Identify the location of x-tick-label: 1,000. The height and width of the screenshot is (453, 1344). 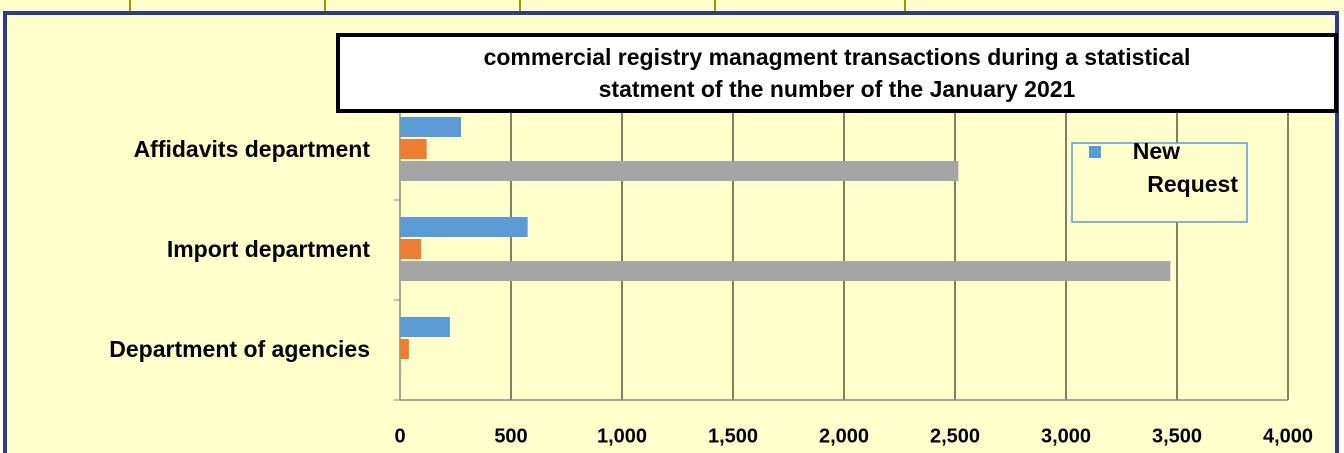
(622, 436).